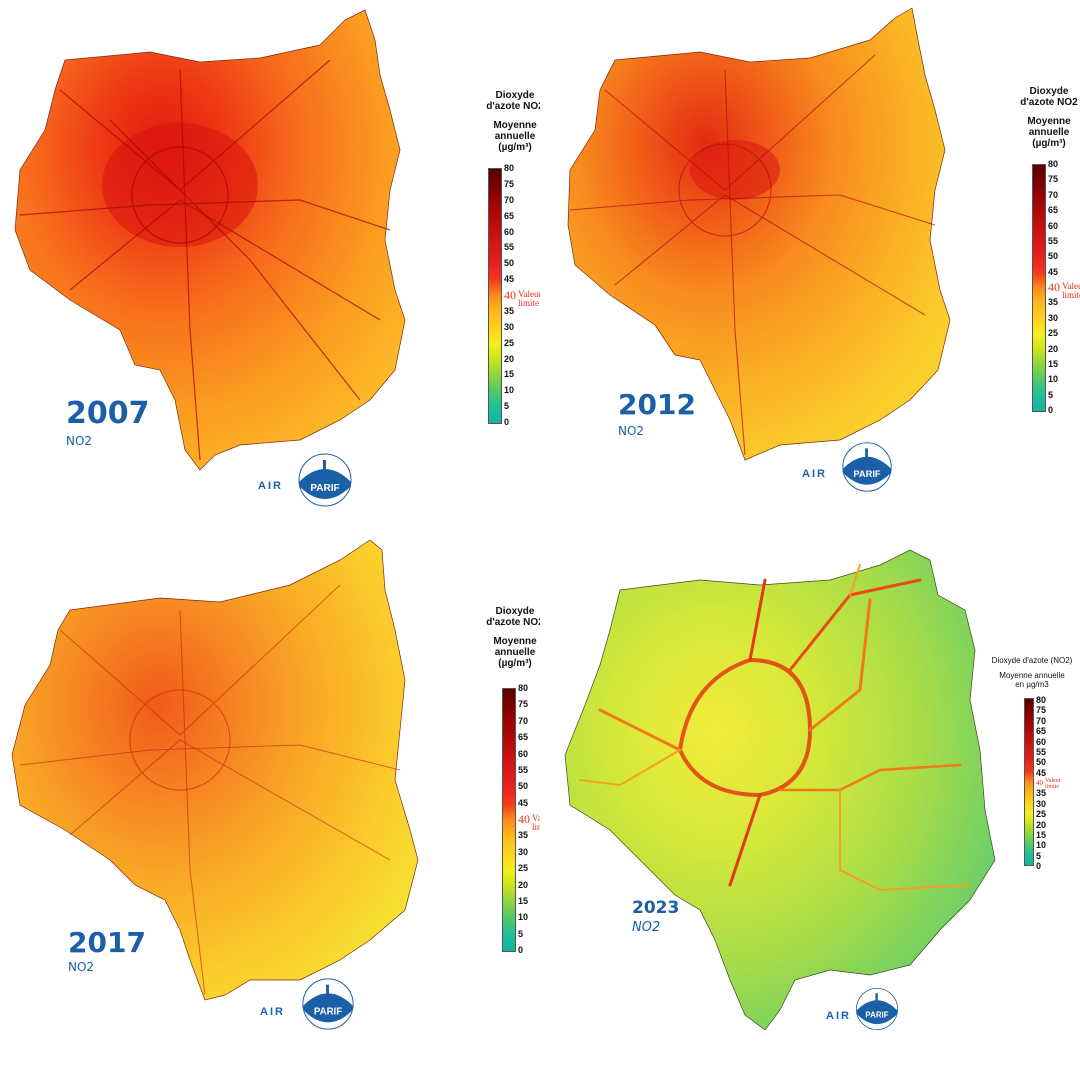 The height and width of the screenshot is (1080, 1080). I want to click on logo-badge-text: PARIF, so click(324, 488).